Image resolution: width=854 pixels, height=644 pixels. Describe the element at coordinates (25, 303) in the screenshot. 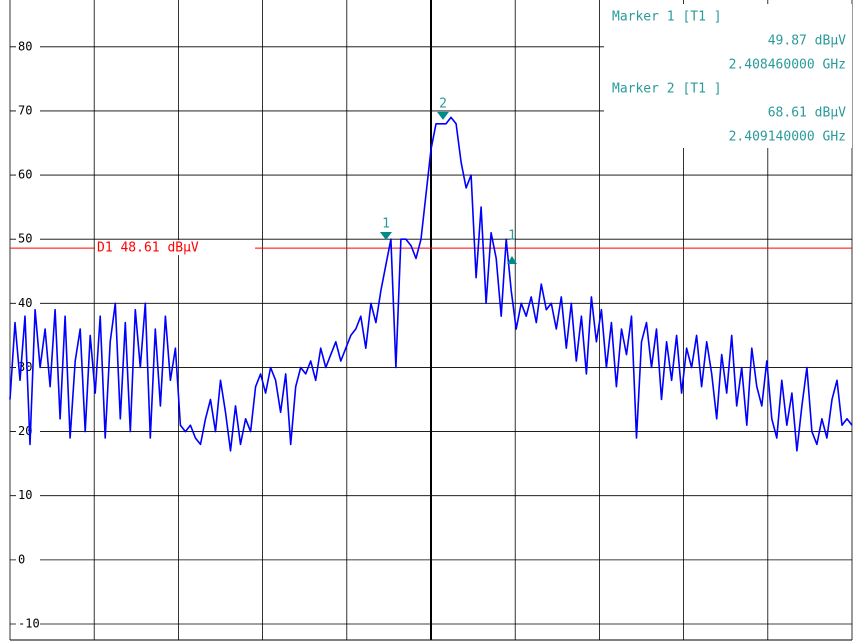

I see `y-tick-label: 40` at that location.